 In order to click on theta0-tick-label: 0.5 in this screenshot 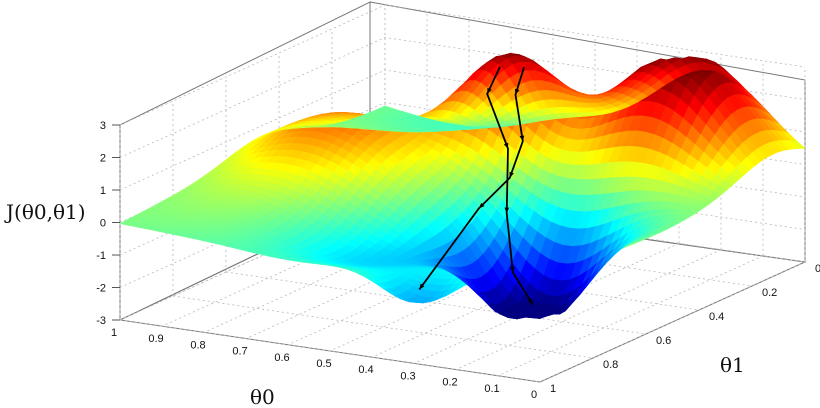, I will do `click(323, 364)`.